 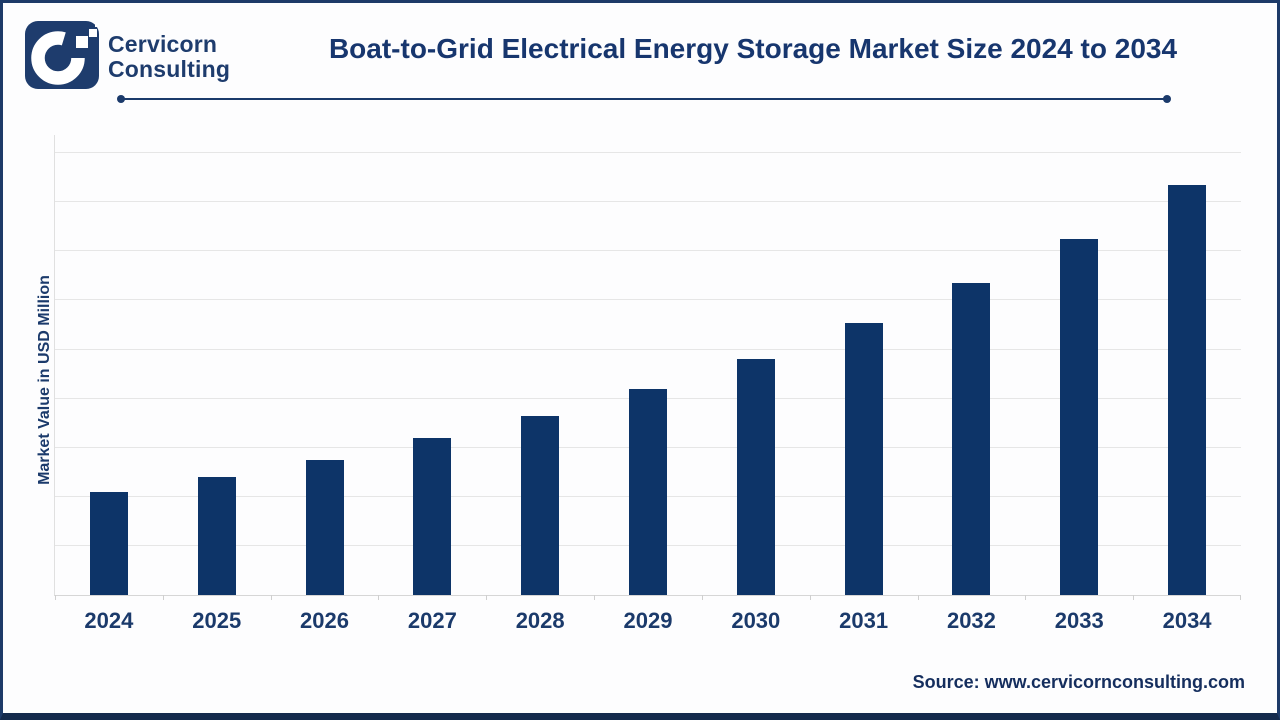 I want to click on source-note: Source: www.cervicornconsulting.com, so click(x=1078, y=682).